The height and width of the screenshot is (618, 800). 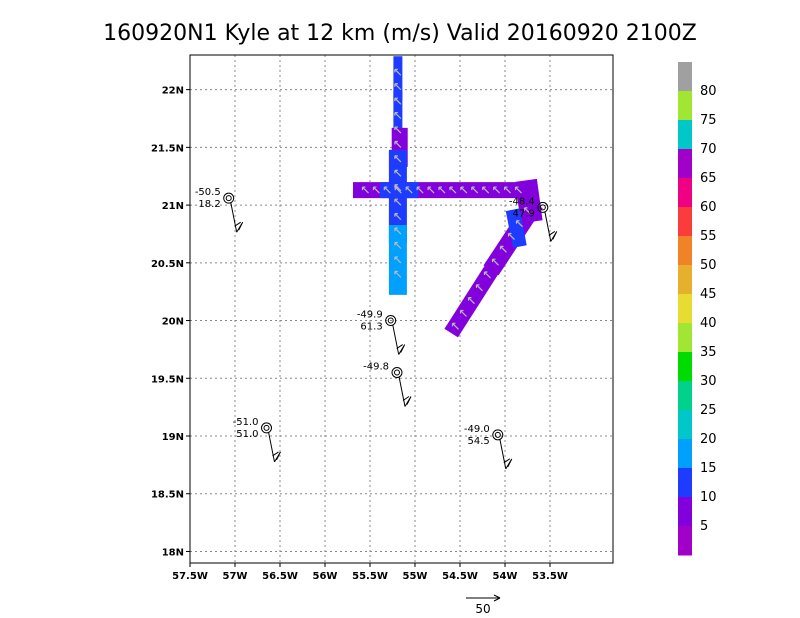 I want to click on swath-diagonal-blue, so click(x=516, y=228).